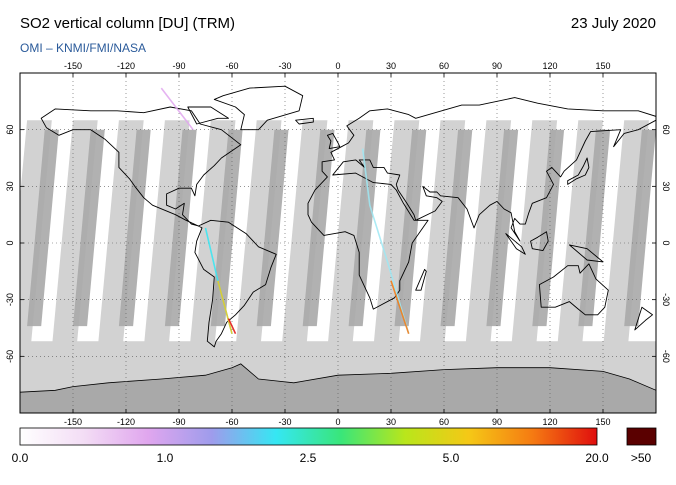  I want to click on lon-label-top: -90, so click(178, 66).